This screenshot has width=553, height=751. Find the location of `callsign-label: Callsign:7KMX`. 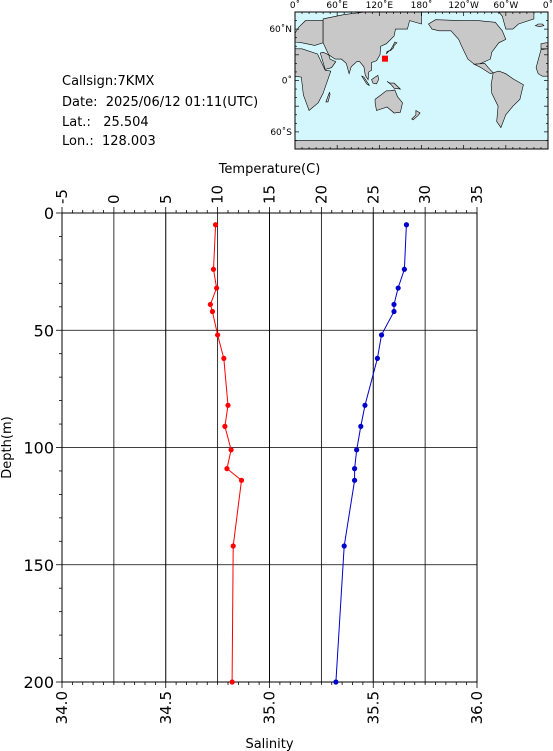

callsign-label: Callsign:7KMX is located at coordinates (108, 81).